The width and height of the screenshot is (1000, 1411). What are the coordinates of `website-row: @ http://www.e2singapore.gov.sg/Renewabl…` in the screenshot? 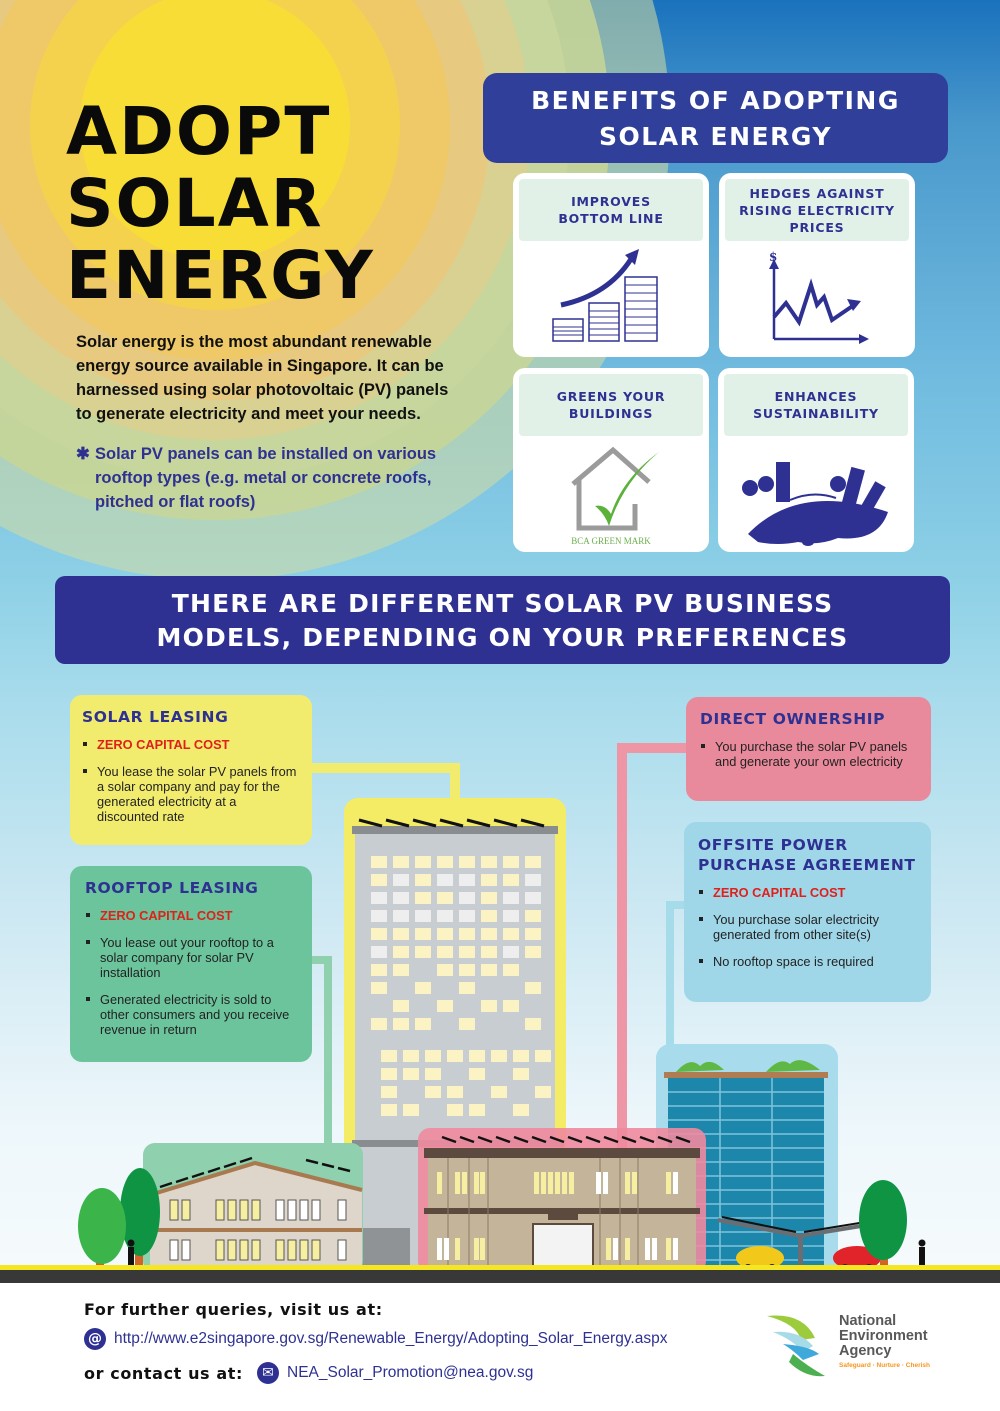 It's located at (375, 1339).